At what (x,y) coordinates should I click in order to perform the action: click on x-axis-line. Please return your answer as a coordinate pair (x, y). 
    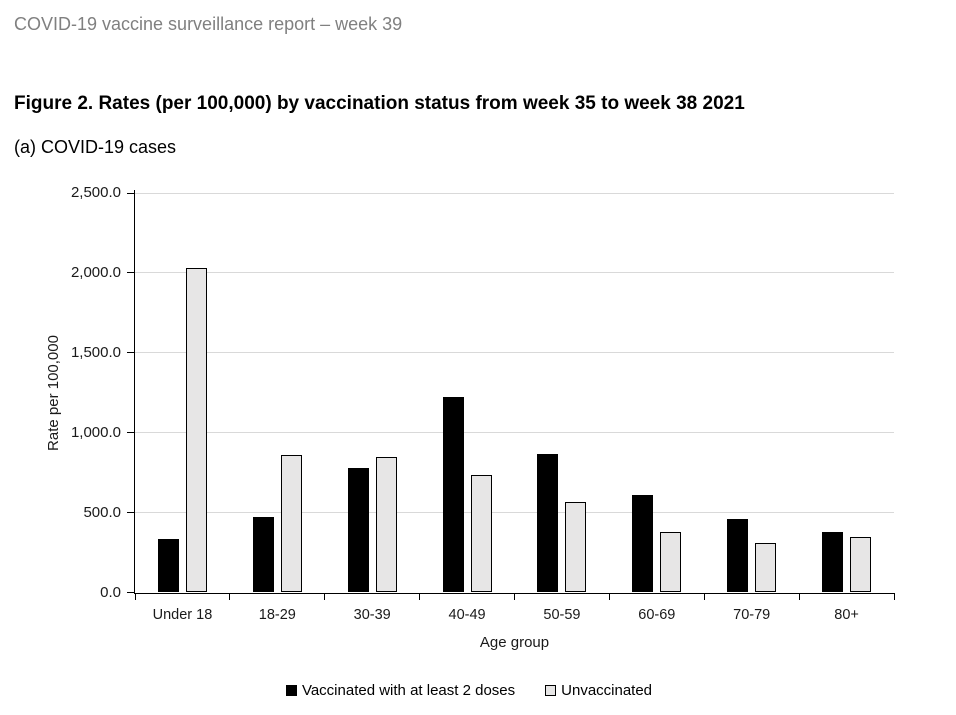
    Looking at the image, I should click on (513, 593).